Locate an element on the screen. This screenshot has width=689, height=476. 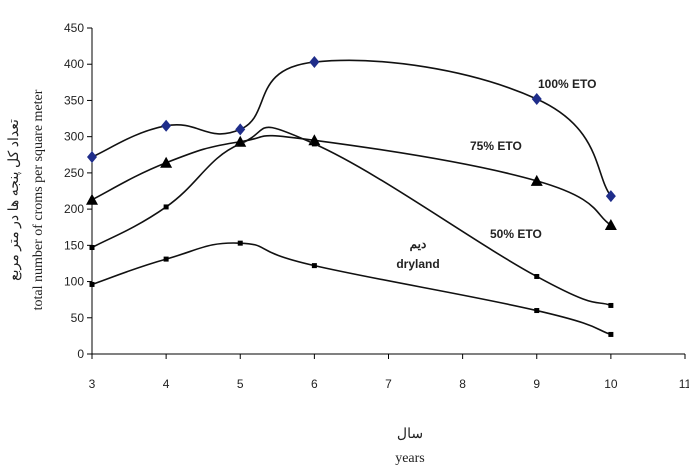
x-tick-label: 8 is located at coordinates (462, 384).